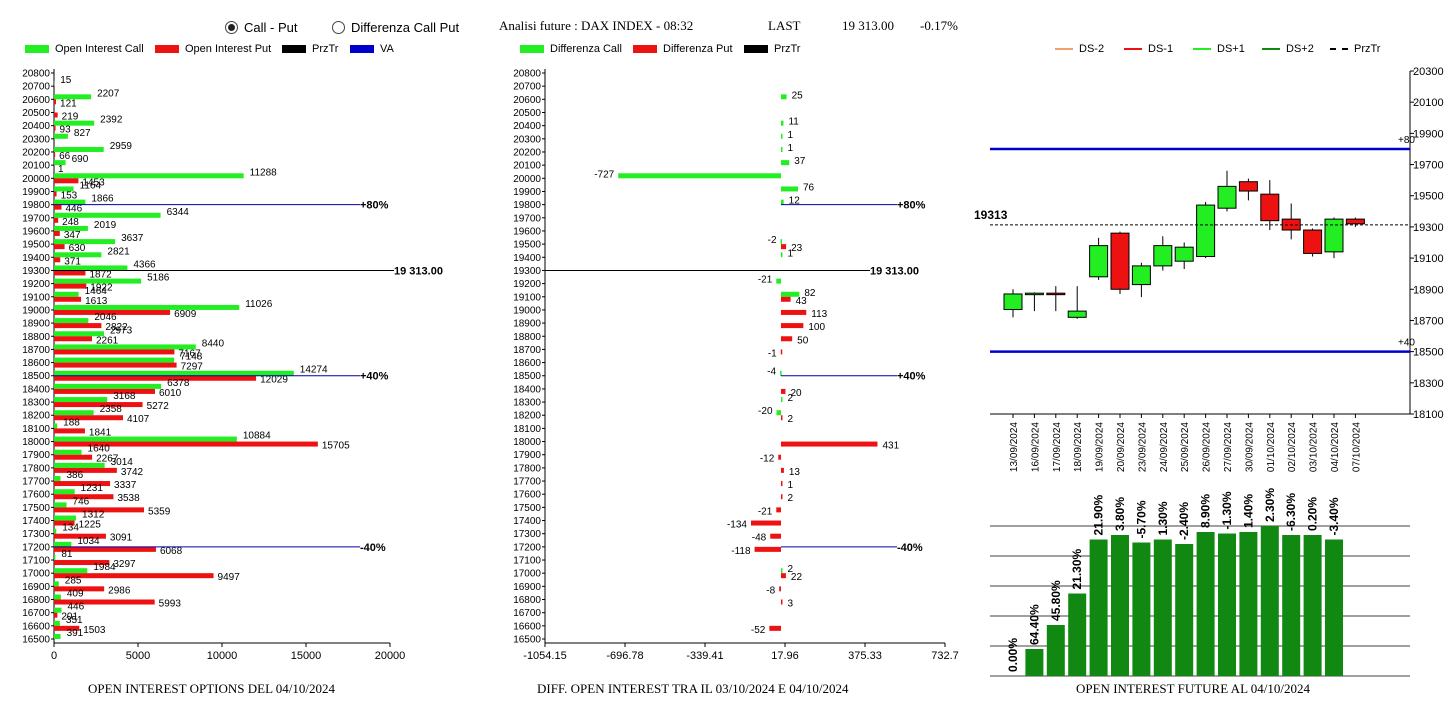 This screenshot has width=1454, height=703. Describe the element at coordinates (81, 501) in the screenshot. I see `call-value-label: 746` at that location.